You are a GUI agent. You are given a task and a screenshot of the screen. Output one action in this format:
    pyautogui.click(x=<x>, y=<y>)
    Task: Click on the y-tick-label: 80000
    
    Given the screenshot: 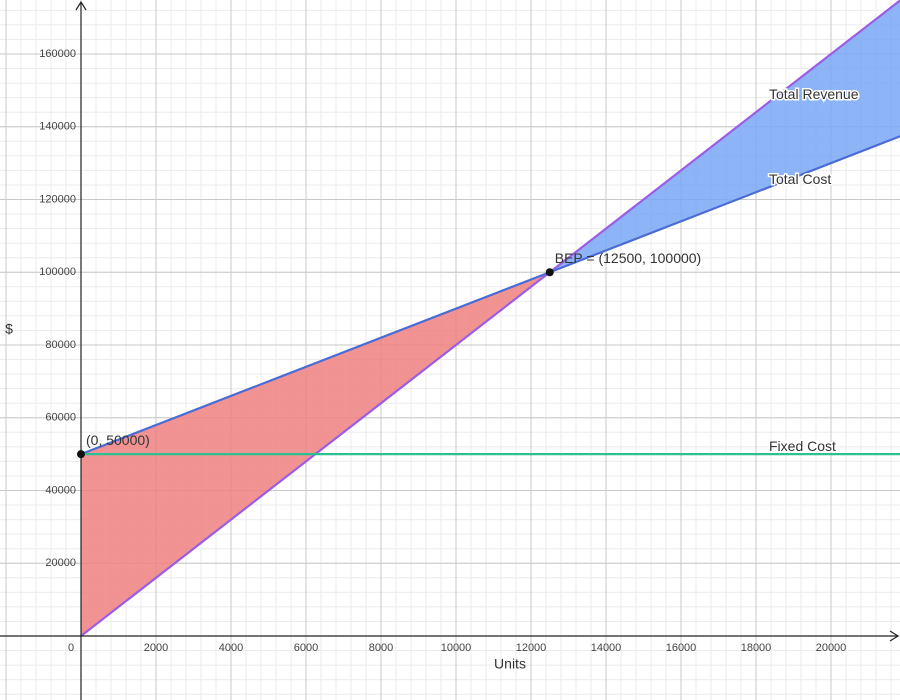 What is the action you would take?
    pyautogui.click(x=60, y=345)
    